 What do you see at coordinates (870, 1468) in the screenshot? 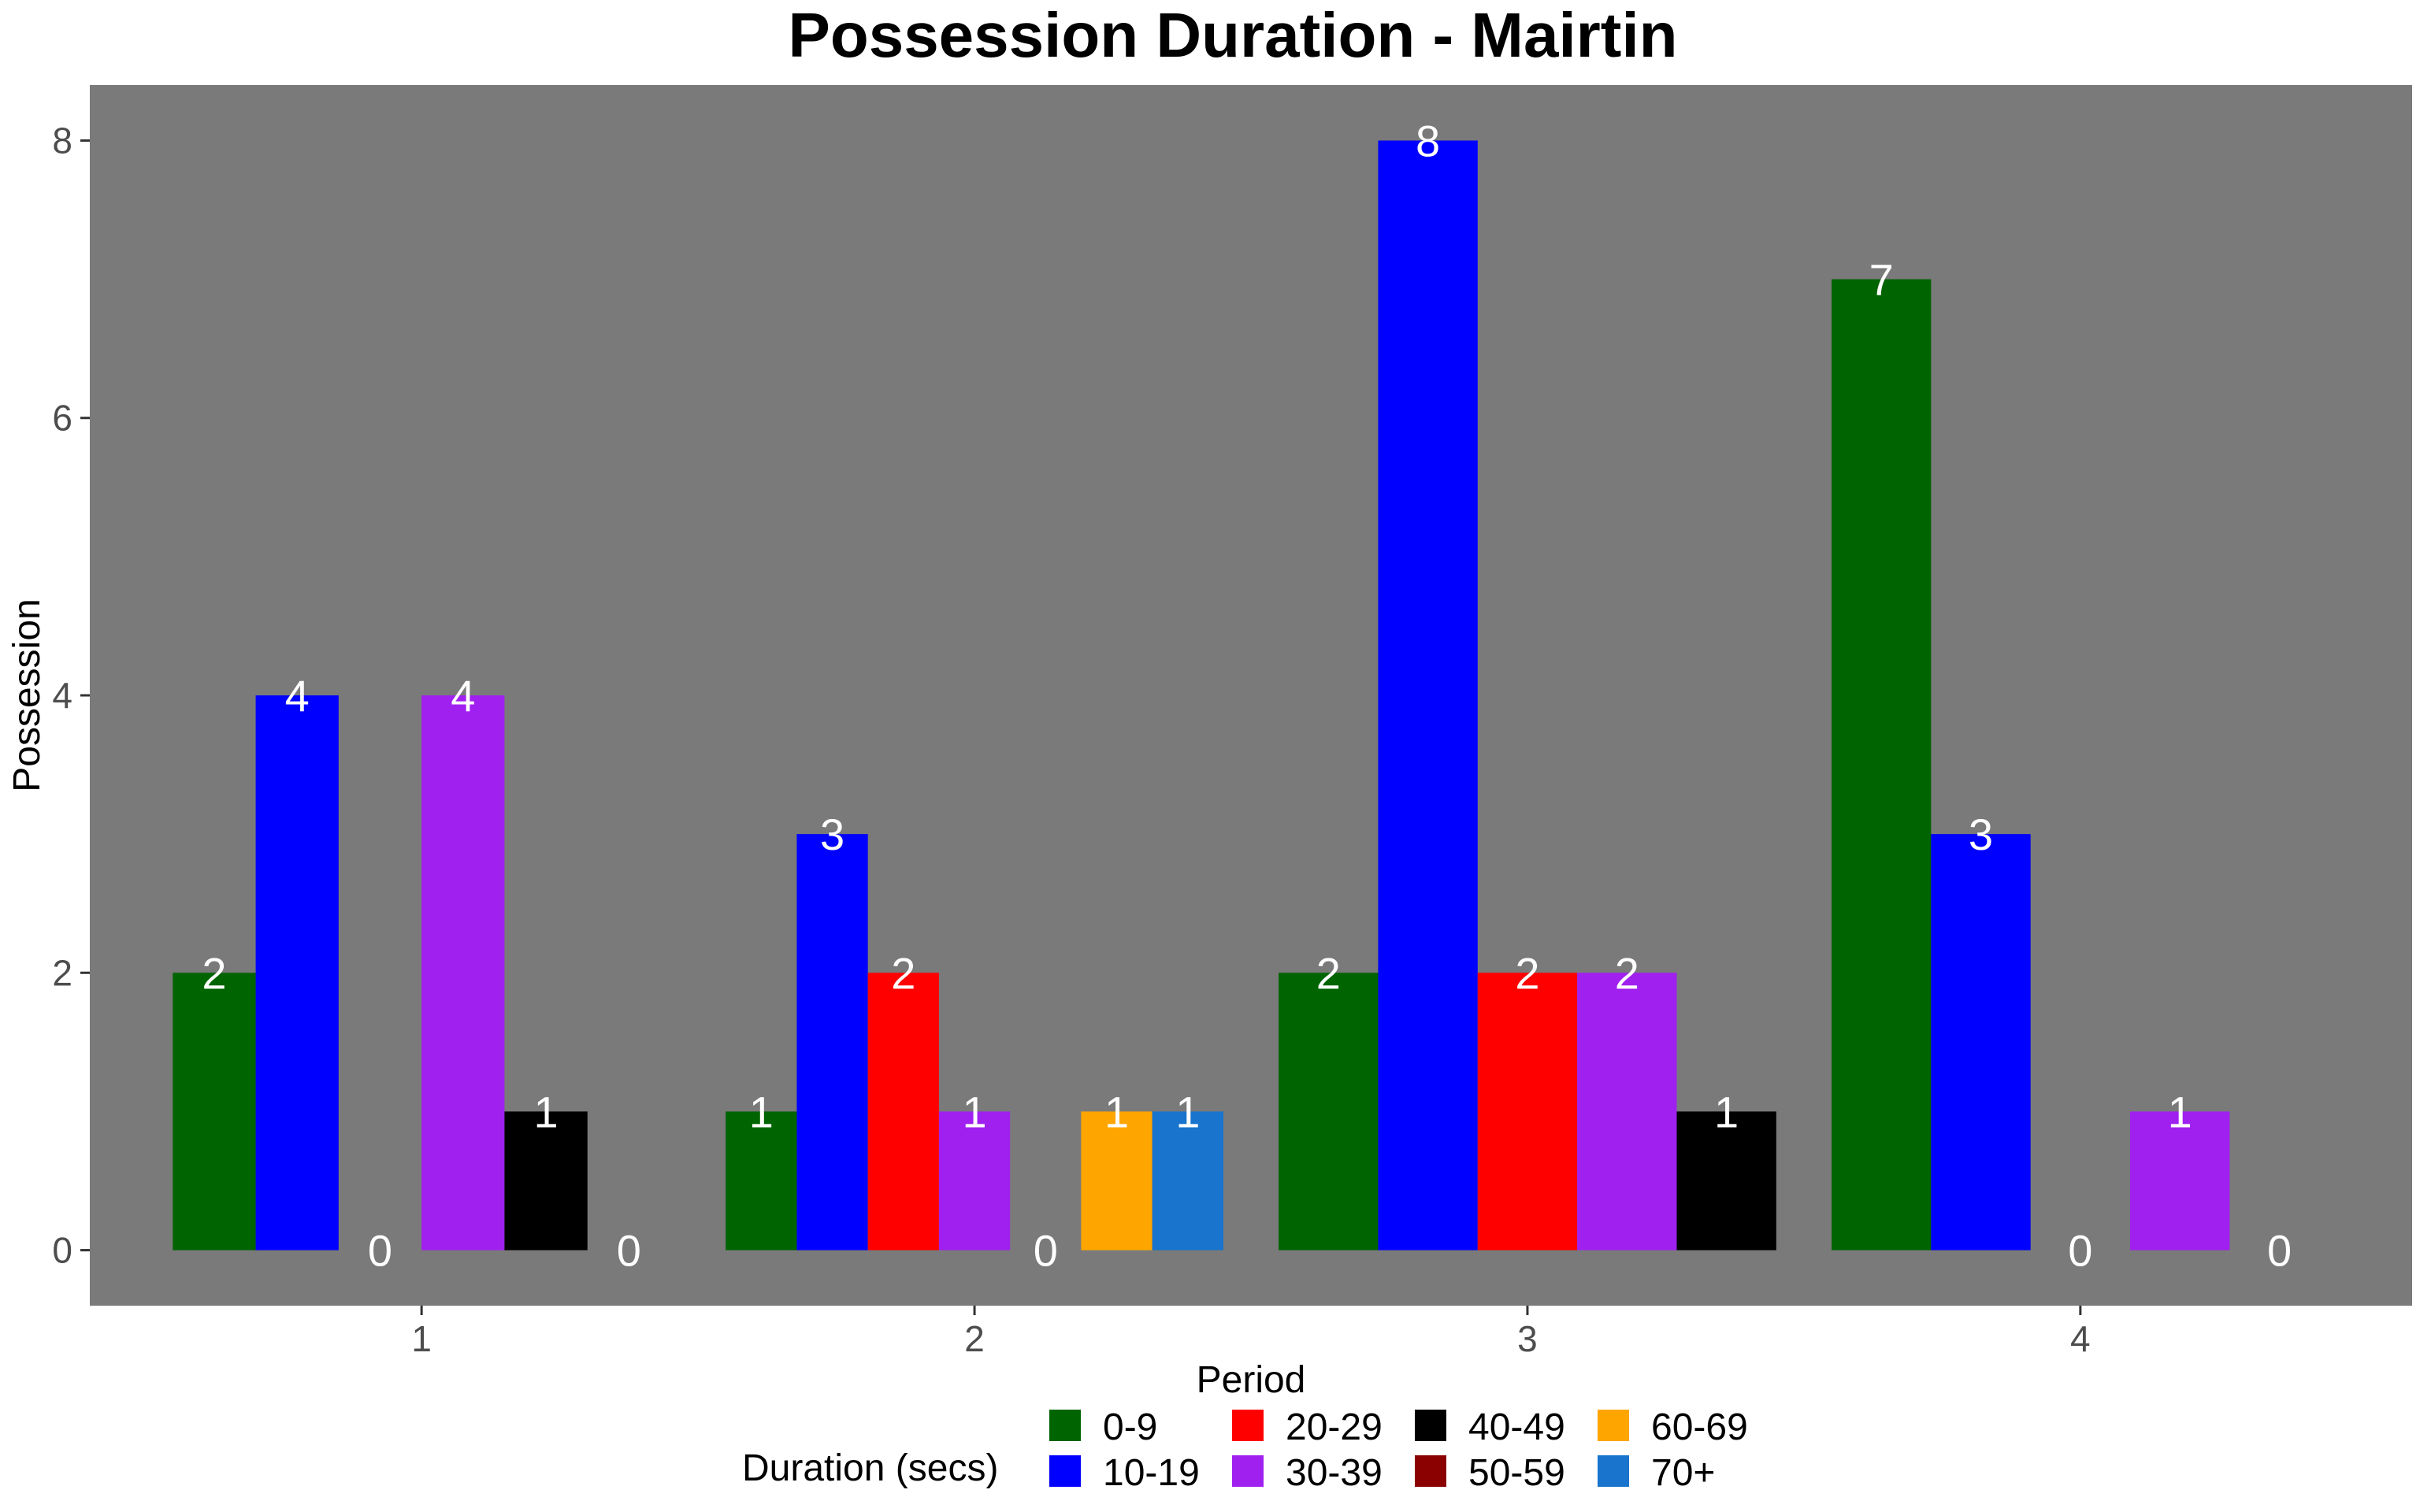
I see `legend-title: Duration (secs)` at bounding box center [870, 1468].